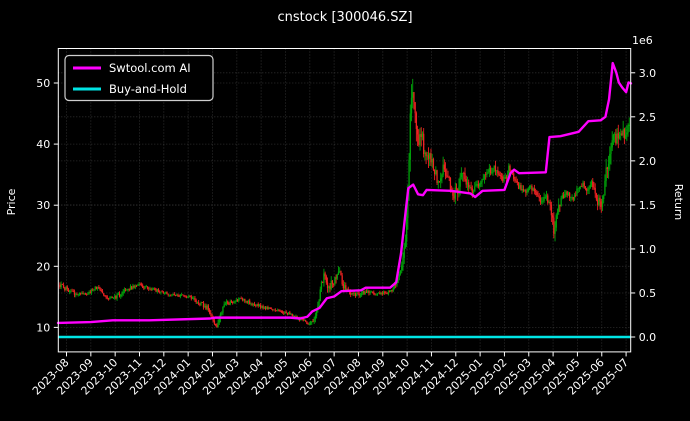 This screenshot has height=421, width=690. I want to click on price-tick-label: 40, so click(43, 144).